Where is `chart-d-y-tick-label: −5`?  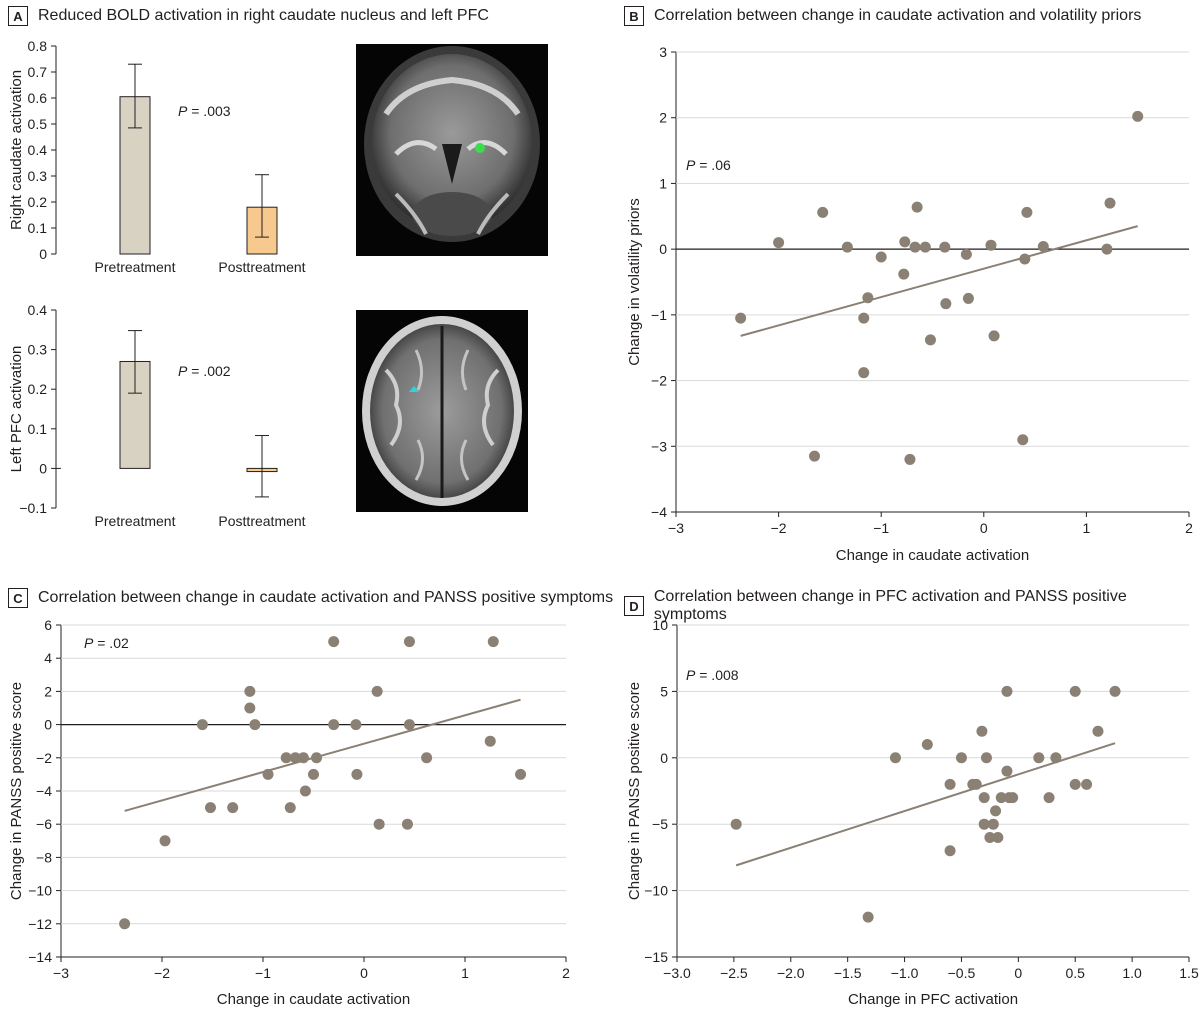
chart-d-y-tick-label: −5 is located at coordinates (660, 824).